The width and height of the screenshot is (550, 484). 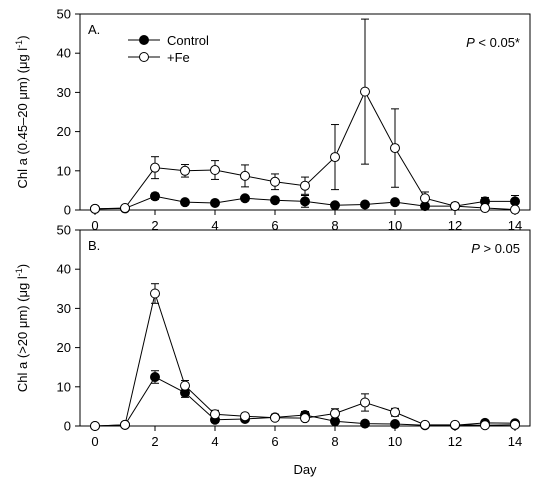 I want to click on panel-a-y-axis-title: Chl a (0.45–20 μm) (μg l-1), so click(x=22, y=111).